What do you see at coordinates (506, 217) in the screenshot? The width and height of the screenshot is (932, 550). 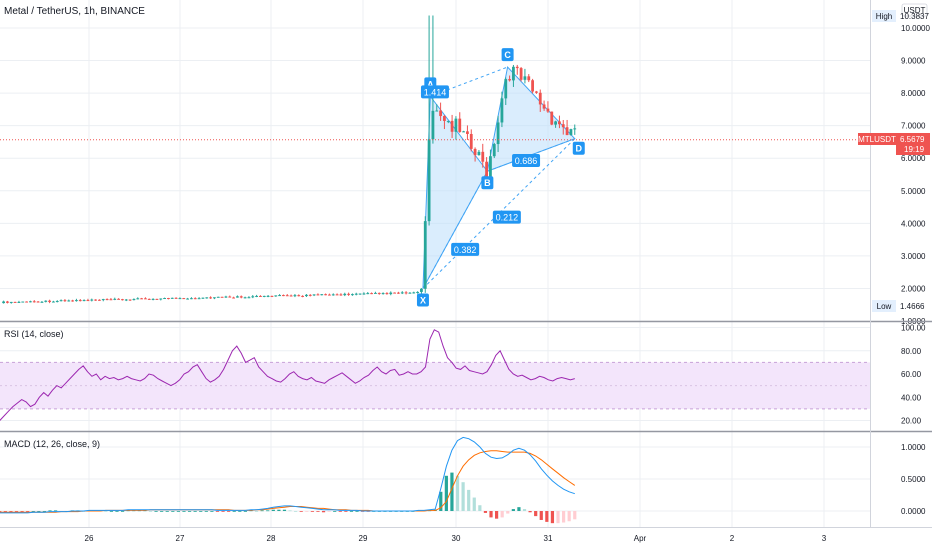 I see `pattern-ratio-label: 0.212` at bounding box center [506, 217].